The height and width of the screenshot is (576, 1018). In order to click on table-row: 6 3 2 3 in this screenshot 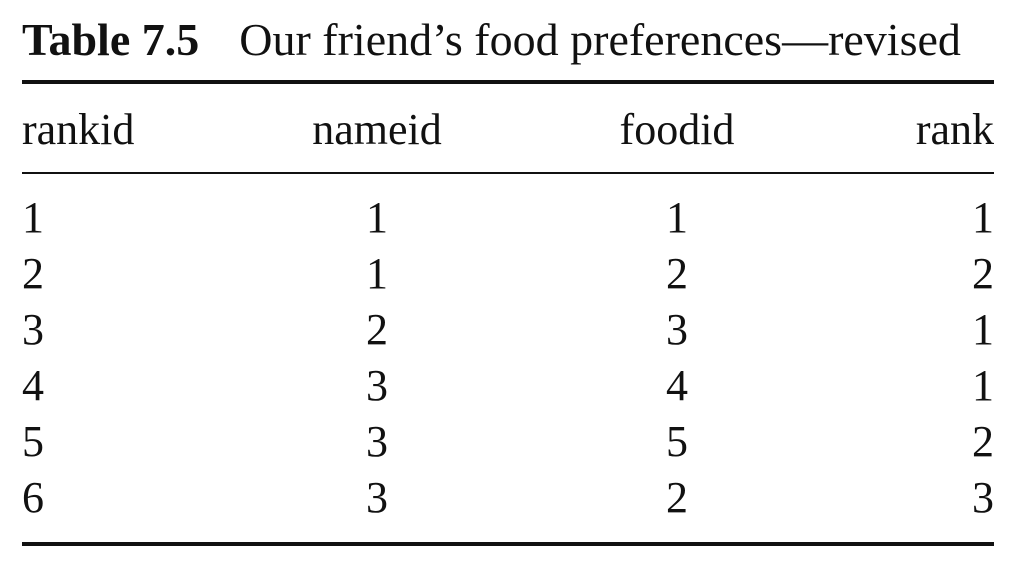, I will do `click(508, 498)`.